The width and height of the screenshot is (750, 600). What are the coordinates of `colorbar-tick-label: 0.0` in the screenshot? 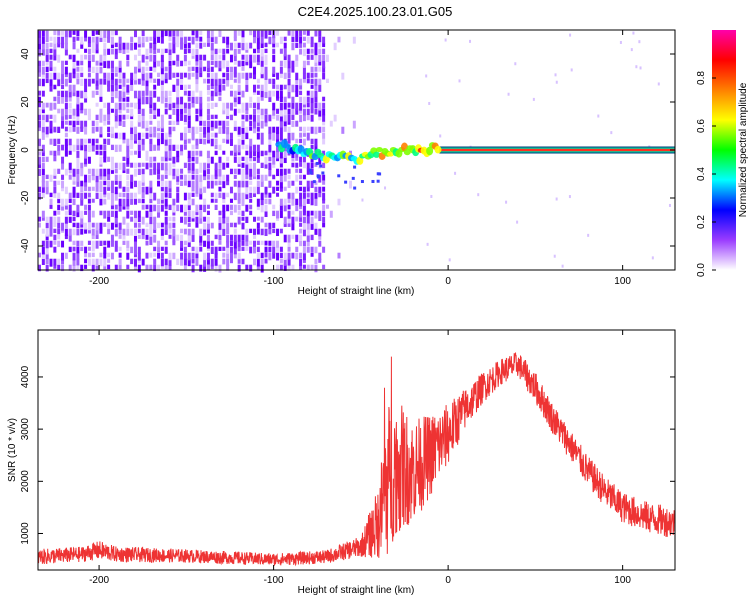 It's located at (701, 270).